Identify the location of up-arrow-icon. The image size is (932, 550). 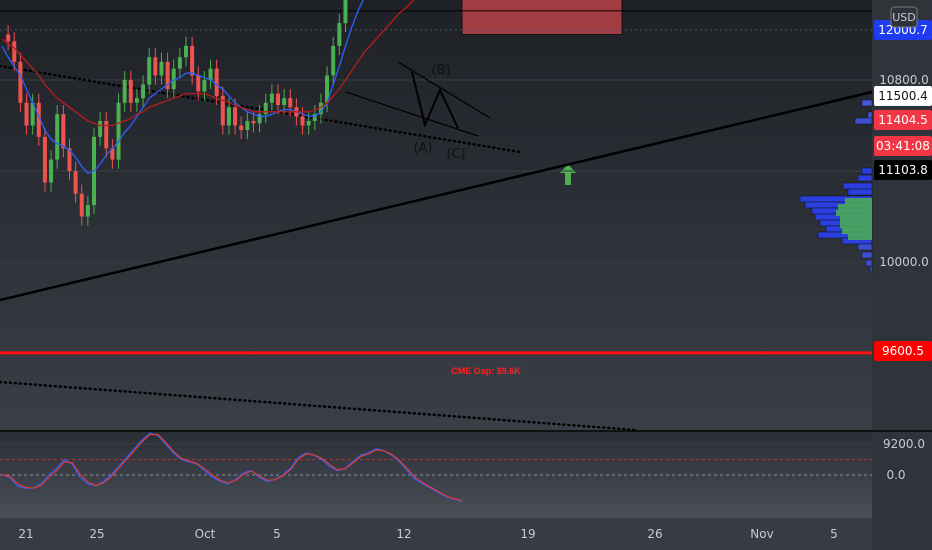
(568, 174).